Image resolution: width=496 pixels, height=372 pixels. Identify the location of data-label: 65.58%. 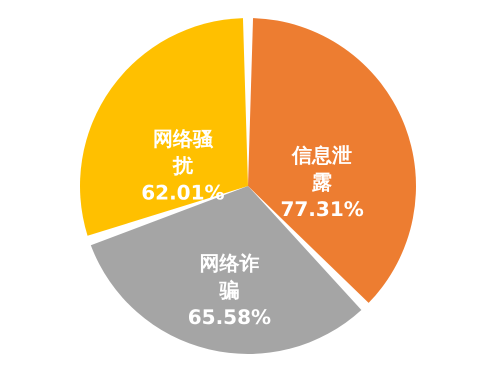
(230, 316).